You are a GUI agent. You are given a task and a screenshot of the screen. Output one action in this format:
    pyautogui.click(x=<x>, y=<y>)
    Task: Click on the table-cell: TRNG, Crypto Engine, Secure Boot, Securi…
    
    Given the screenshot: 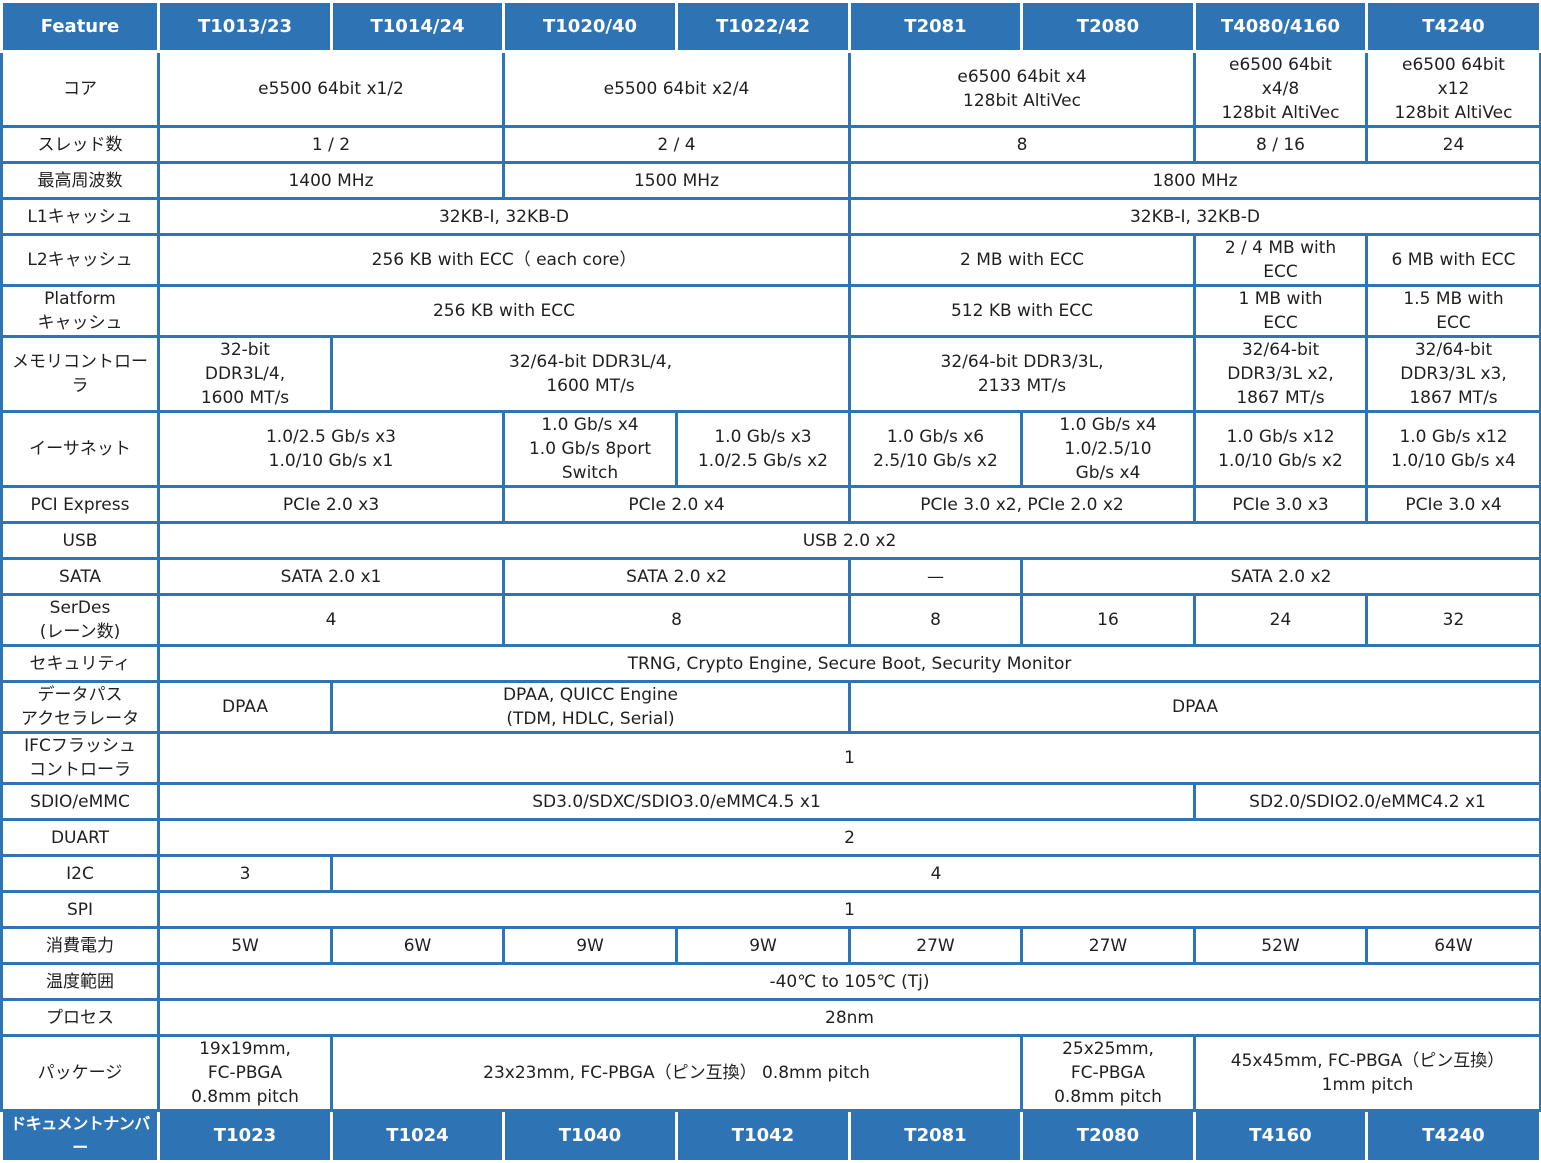 What is the action you would take?
    pyautogui.click(x=849, y=663)
    